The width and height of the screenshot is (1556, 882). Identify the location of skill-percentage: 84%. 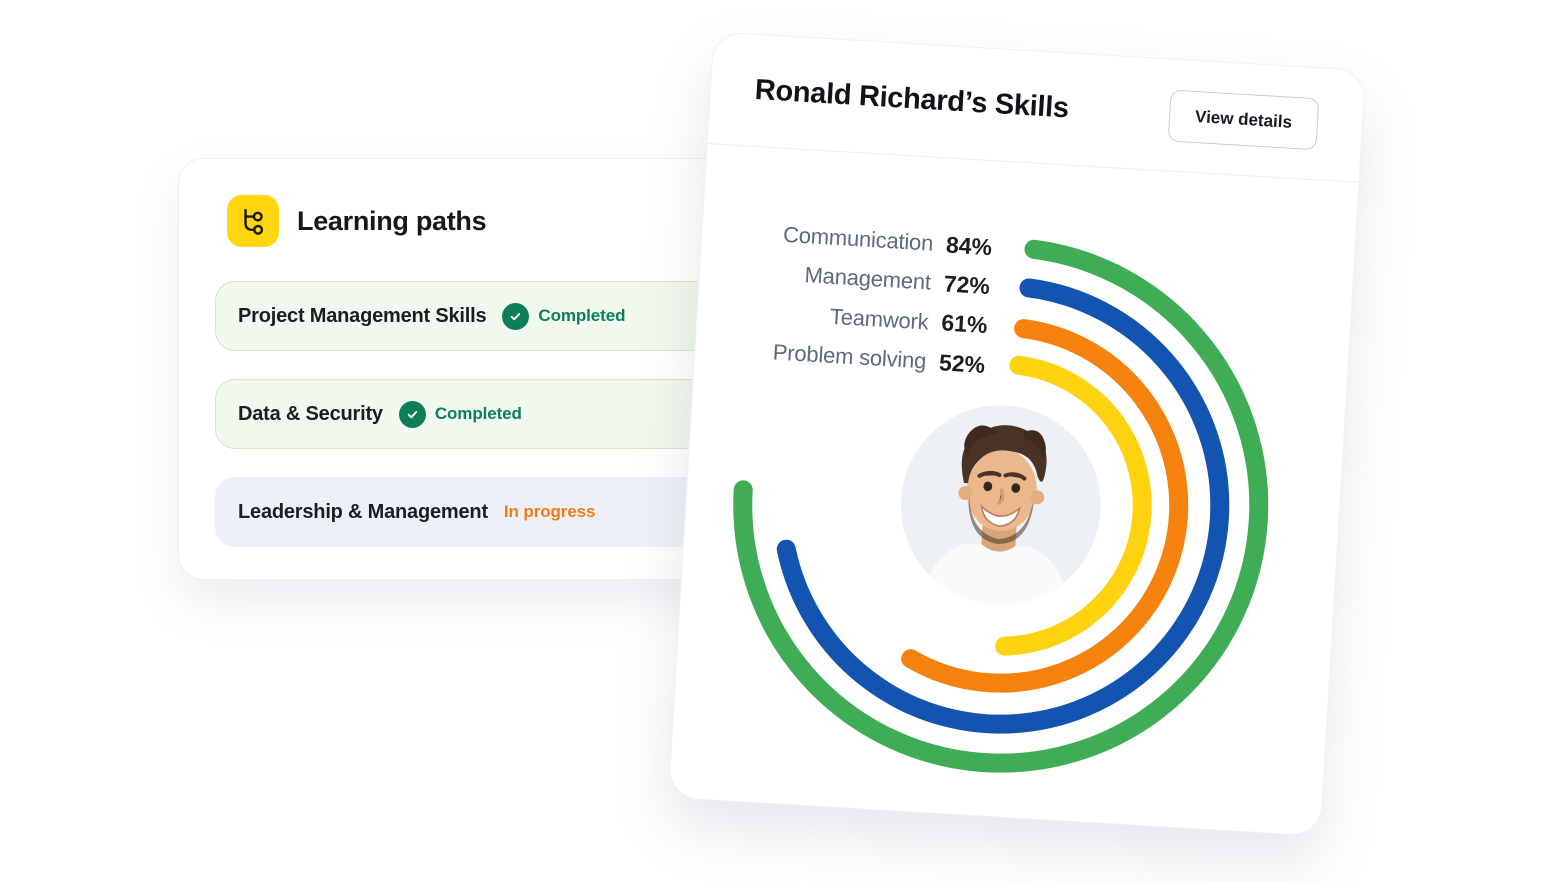
(969, 245).